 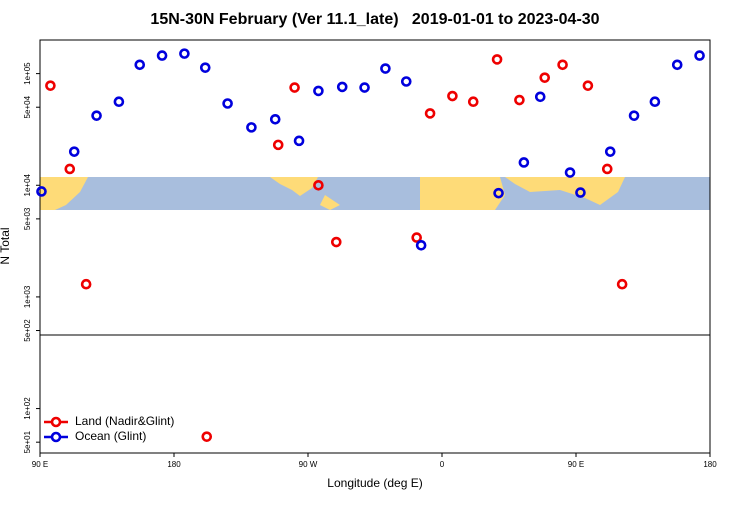 What do you see at coordinates (27, 330) in the screenshot?
I see `y-tick-label: 5e+02` at bounding box center [27, 330].